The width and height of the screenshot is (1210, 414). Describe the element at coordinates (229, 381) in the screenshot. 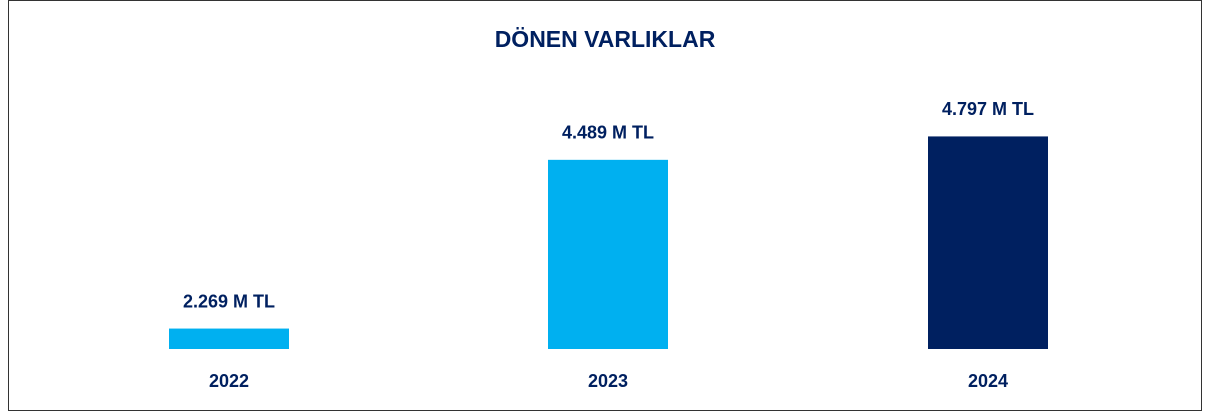

I see `x-tick-label: 2022` at that location.